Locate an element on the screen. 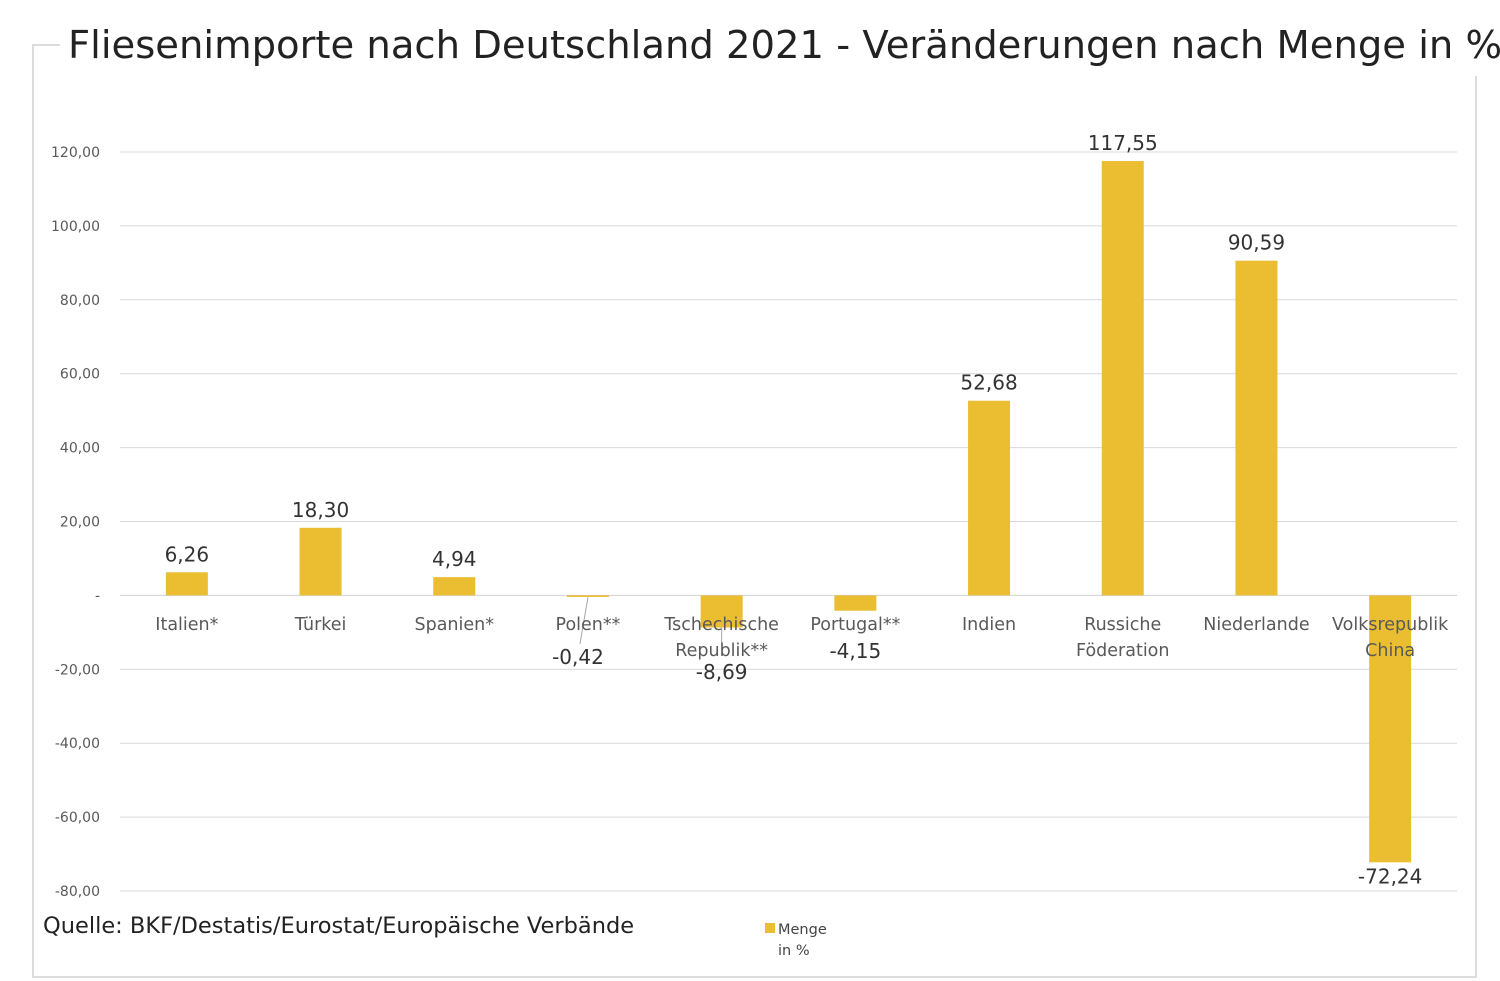  data-label: 6,26 is located at coordinates (187, 554).